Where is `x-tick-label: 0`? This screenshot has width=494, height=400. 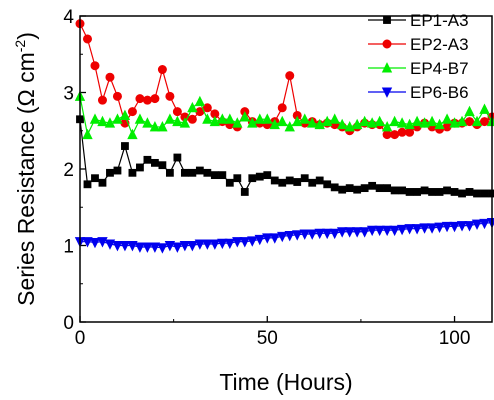
x-tick-label: 0 is located at coordinates (80, 338).